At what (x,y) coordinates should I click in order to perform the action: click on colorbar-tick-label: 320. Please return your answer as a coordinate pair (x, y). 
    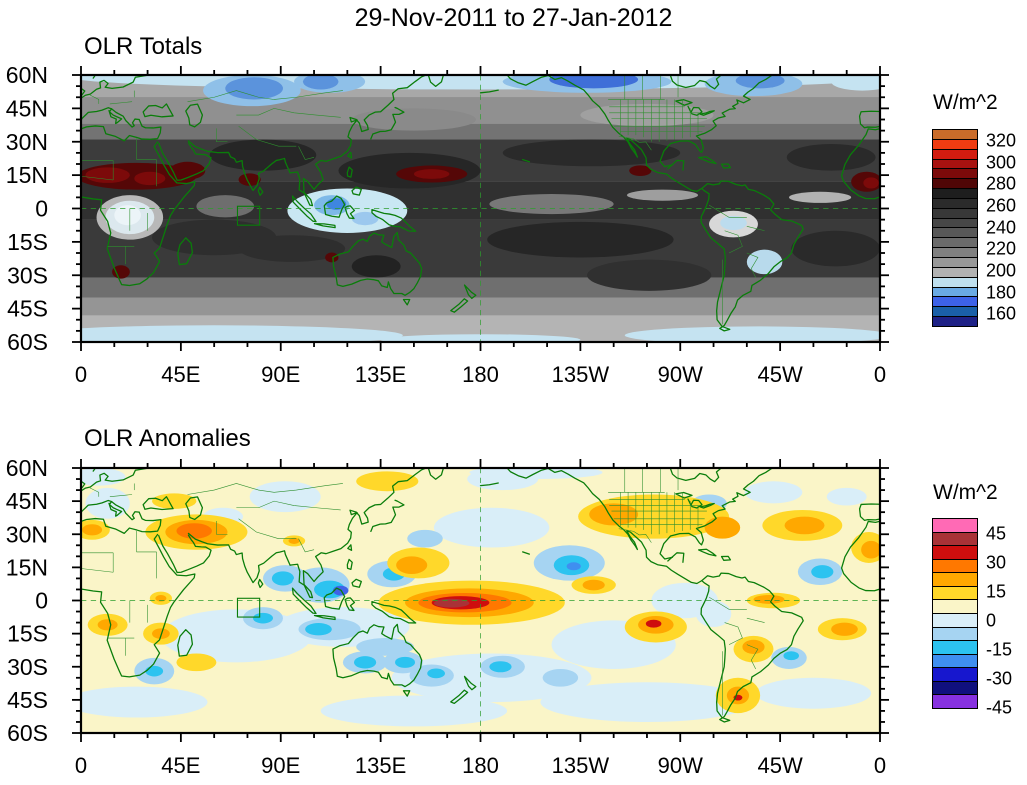
    Looking at the image, I should click on (1001, 140).